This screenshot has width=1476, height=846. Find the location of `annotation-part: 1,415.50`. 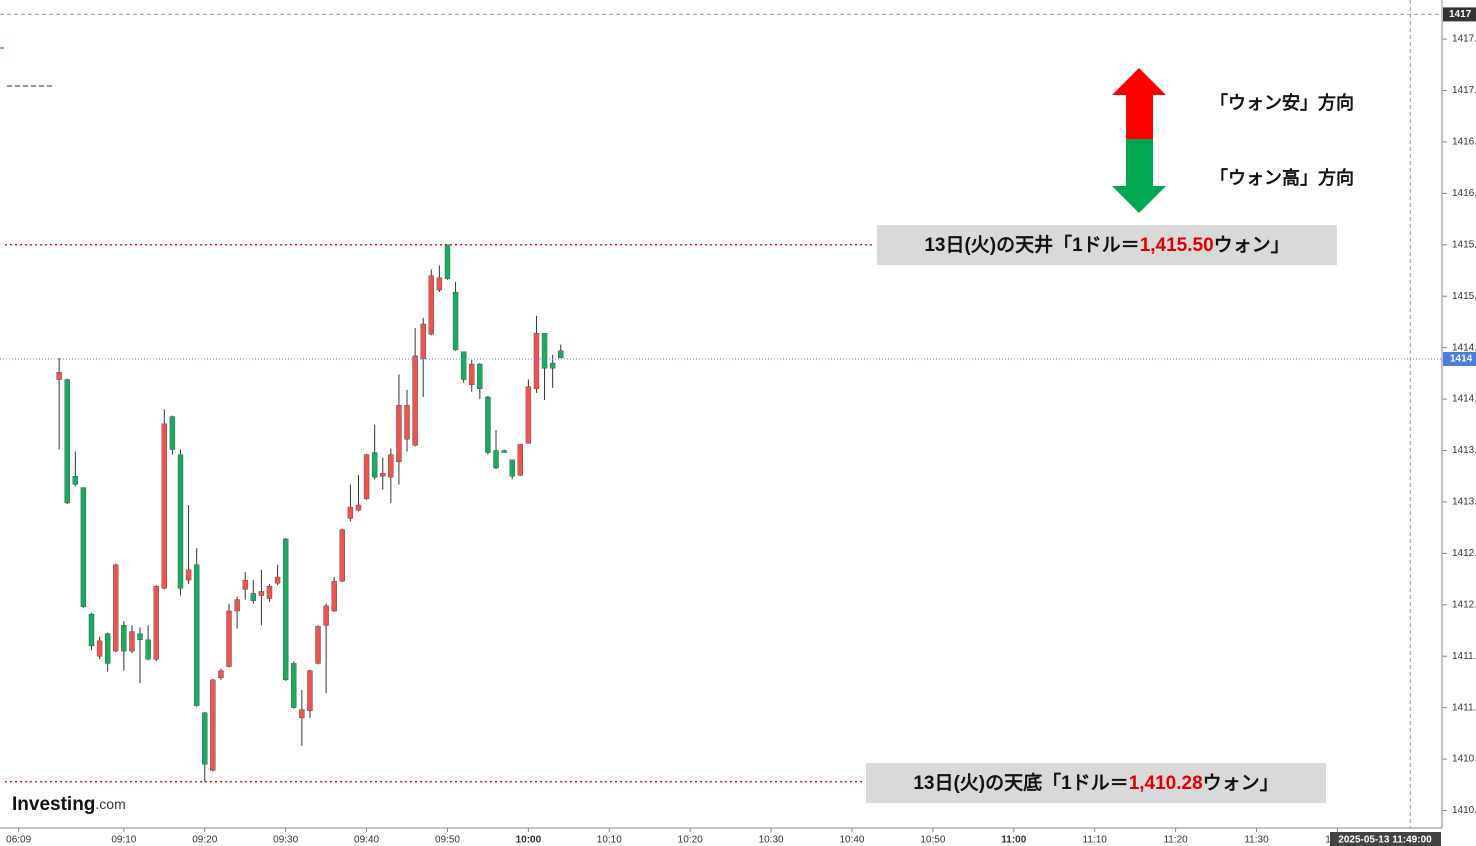

annotation-part: 1,415.50 is located at coordinates (1177, 245).